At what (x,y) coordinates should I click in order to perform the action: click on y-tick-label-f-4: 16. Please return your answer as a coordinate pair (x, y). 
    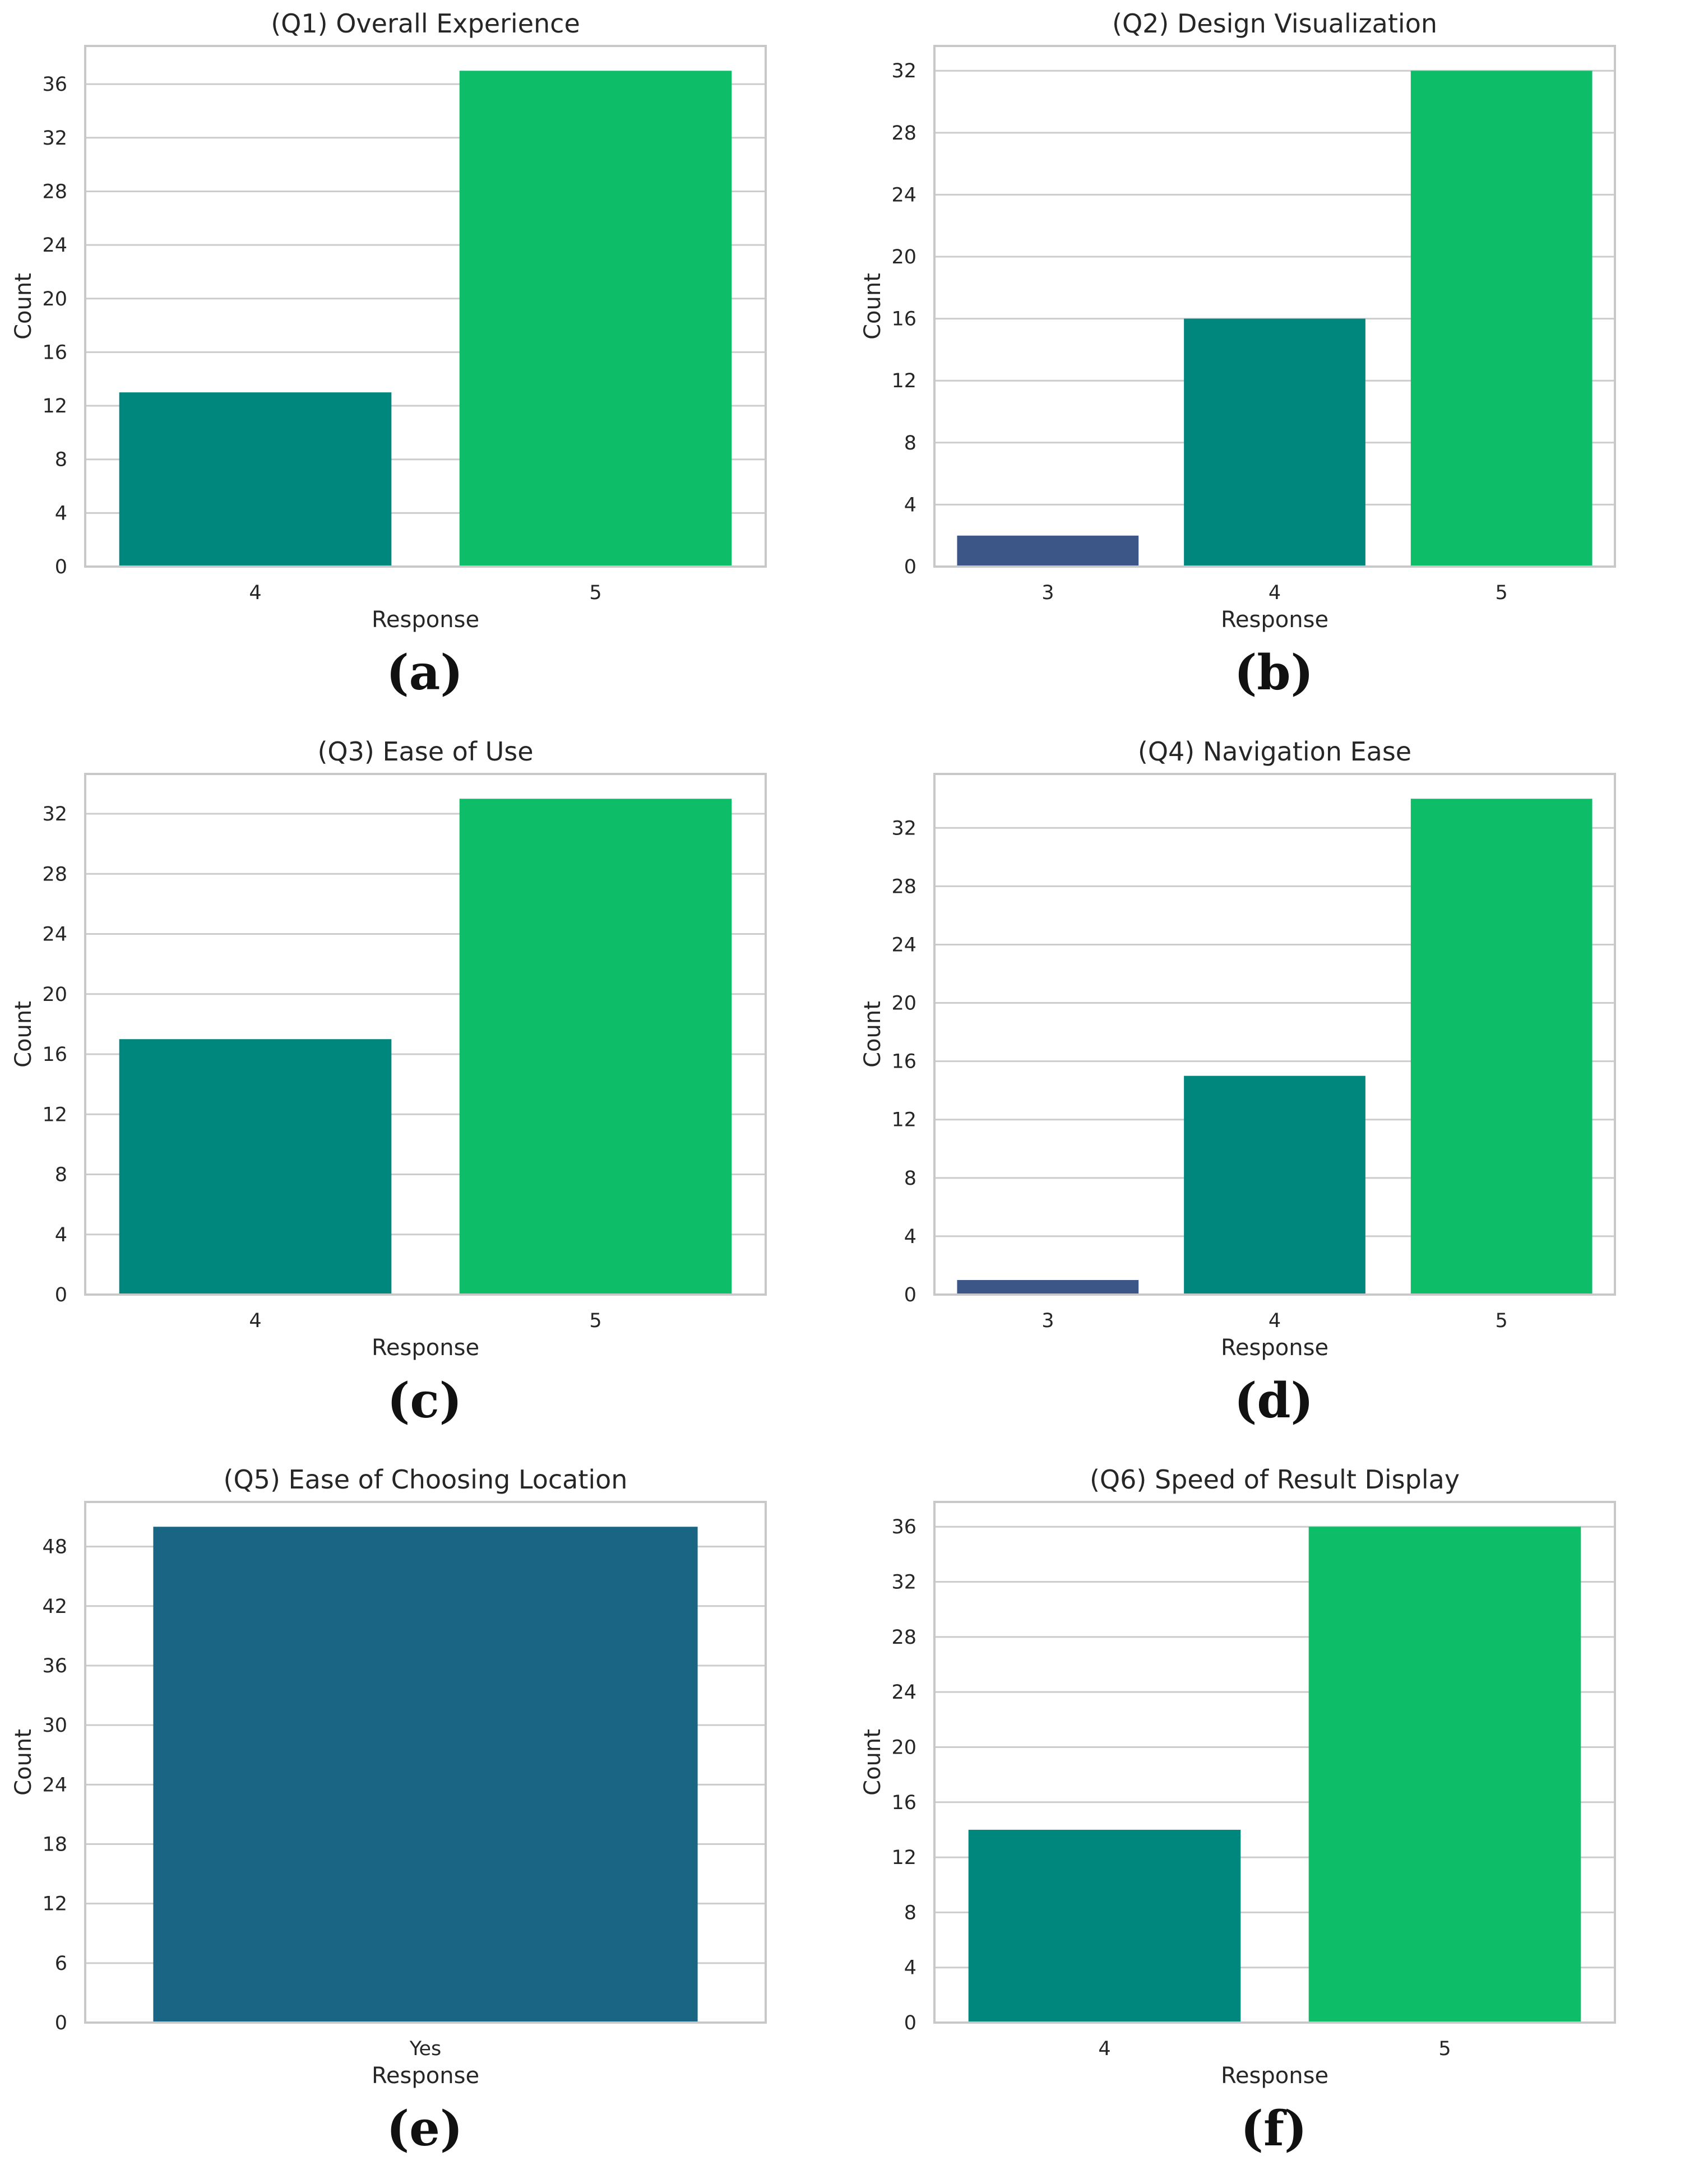
    Looking at the image, I should click on (904, 1803).